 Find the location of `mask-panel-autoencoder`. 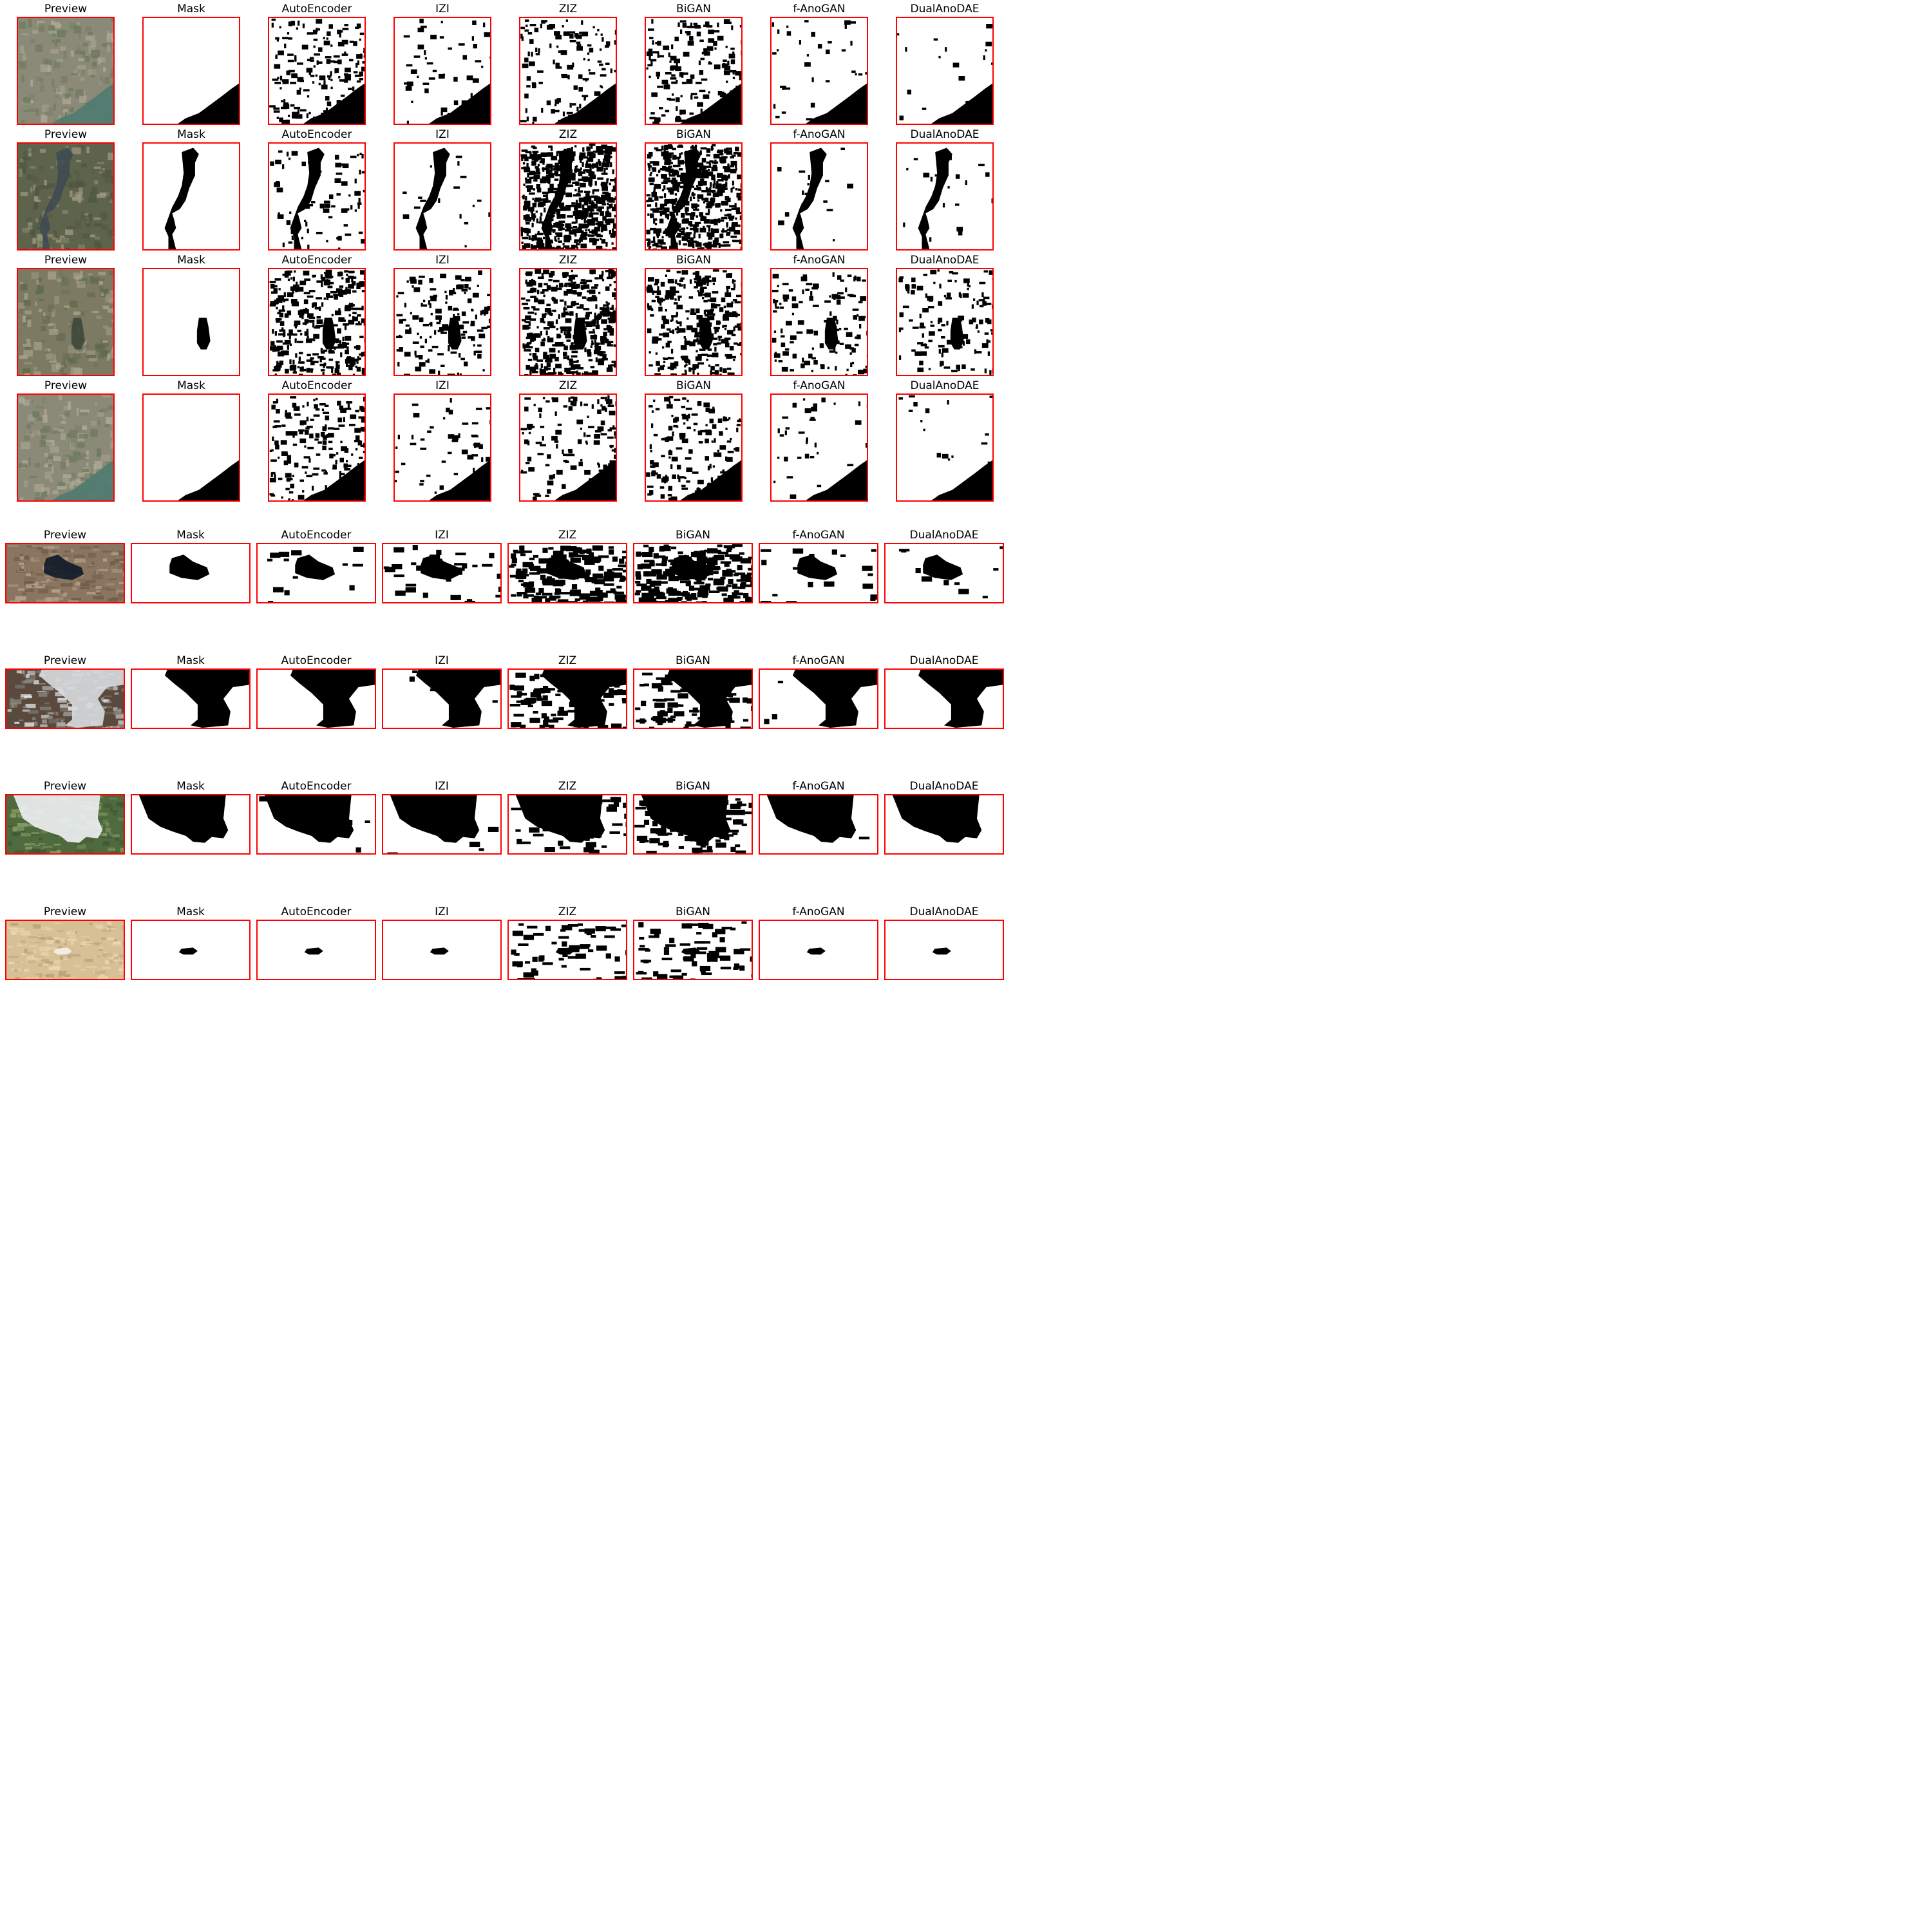

mask-panel-autoencoder is located at coordinates (317, 447).